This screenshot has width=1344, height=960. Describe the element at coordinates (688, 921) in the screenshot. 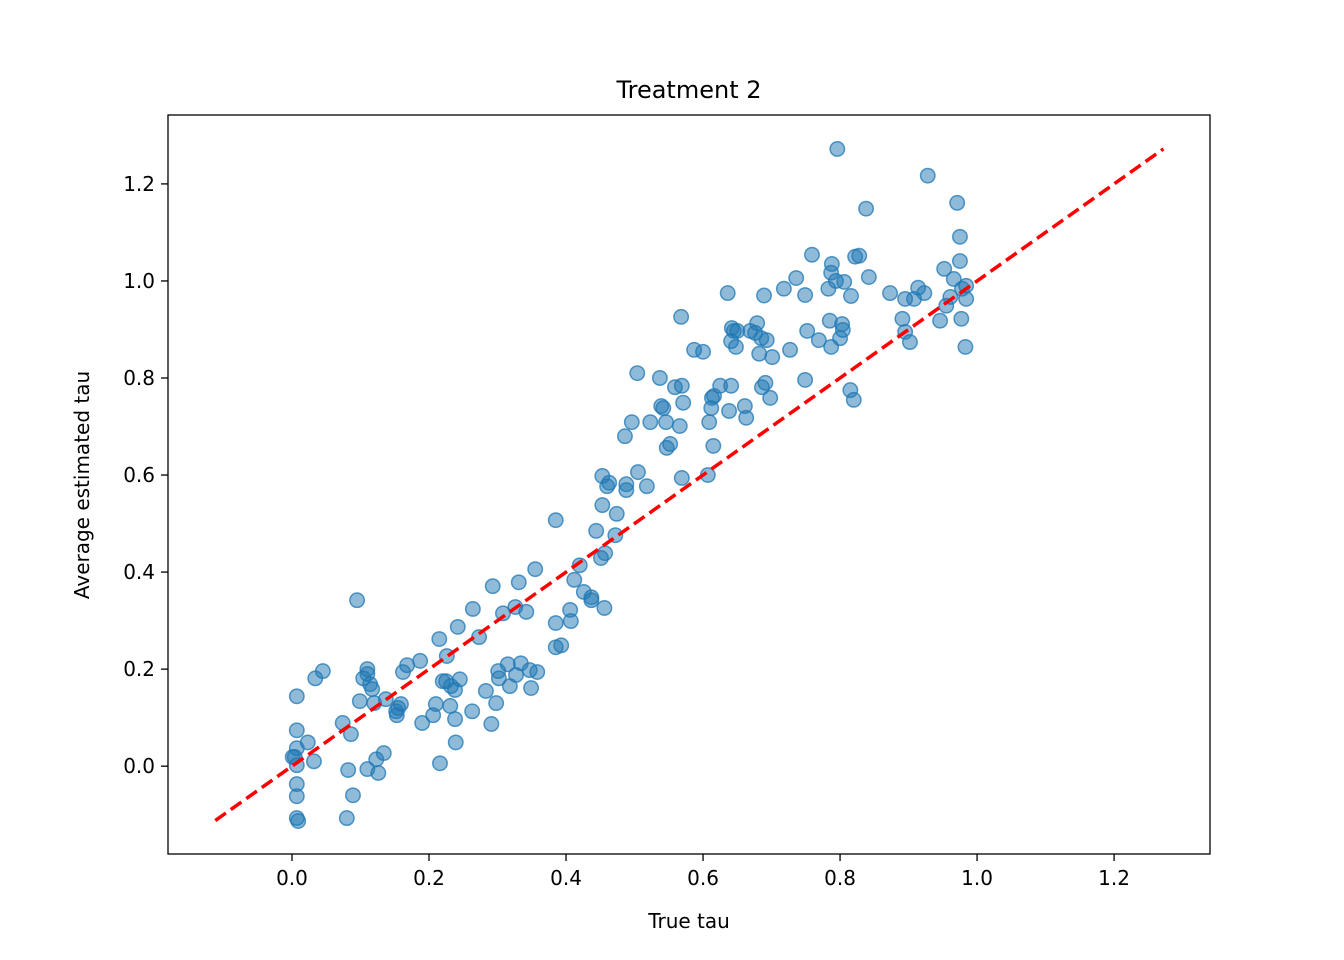

I see `x-axis-label: True tau` at that location.